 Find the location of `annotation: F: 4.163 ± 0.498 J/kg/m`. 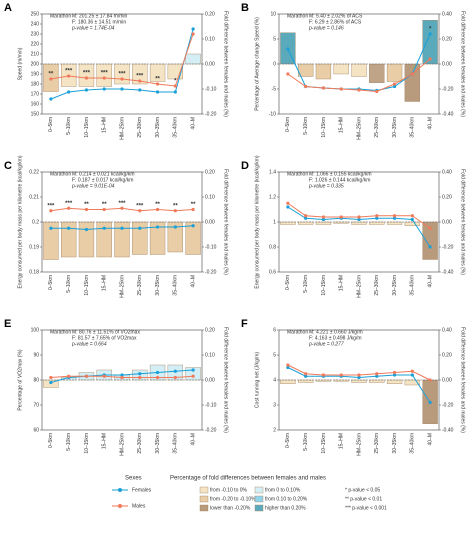

annotation: F: 4.163 ± 0.498 J/kg/m is located at coordinates (335, 338).